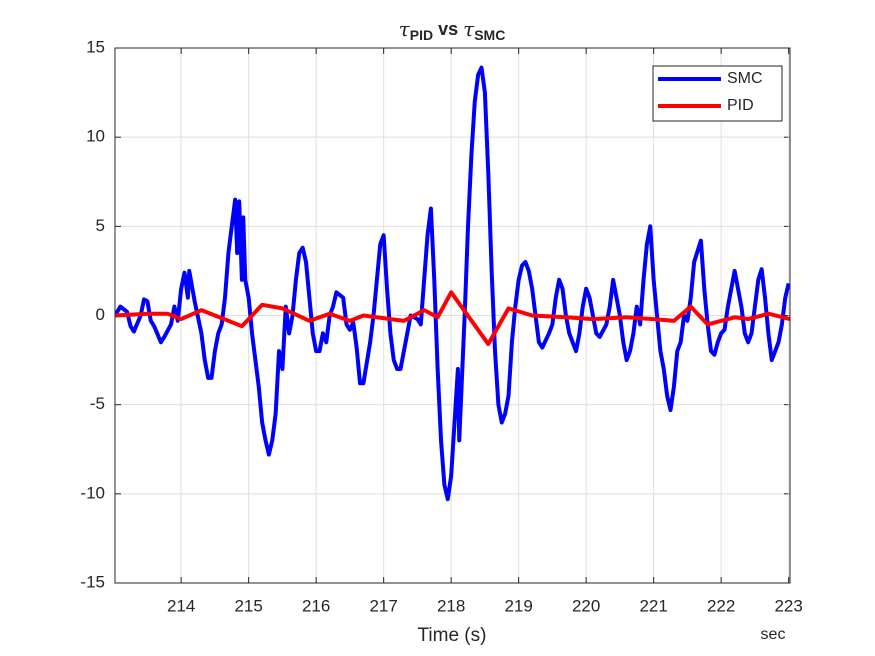 The image size is (875, 656). Describe the element at coordinates (489, 35) in the screenshot. I see `title-part: SMC` at that location.